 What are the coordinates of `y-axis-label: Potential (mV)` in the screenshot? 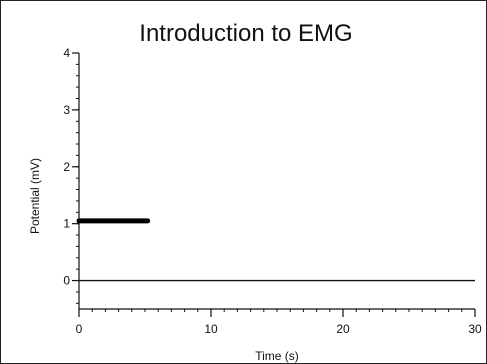 It's located at (35, 196).